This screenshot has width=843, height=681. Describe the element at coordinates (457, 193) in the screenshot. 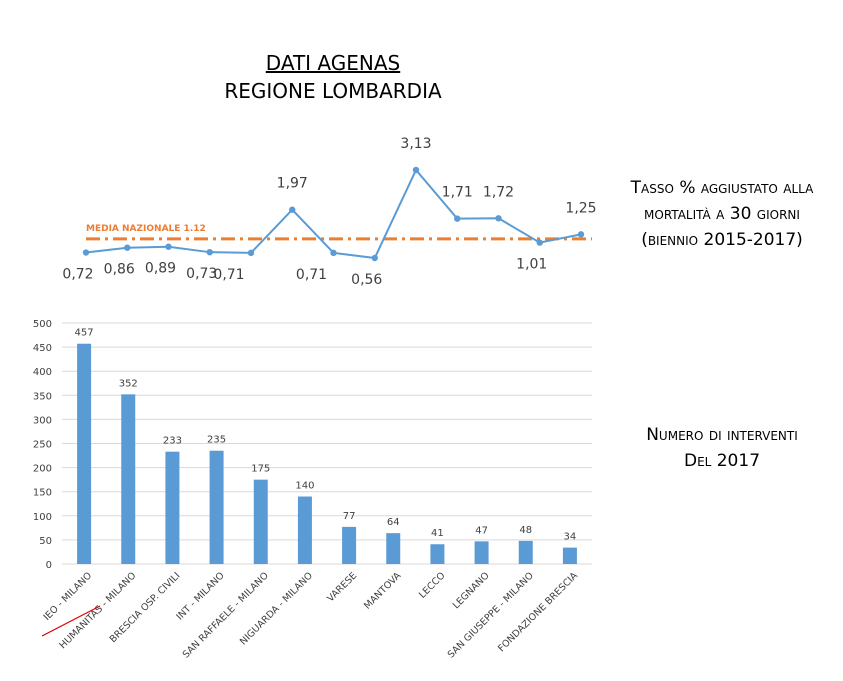

I see `value-label: 1,71` at that location.